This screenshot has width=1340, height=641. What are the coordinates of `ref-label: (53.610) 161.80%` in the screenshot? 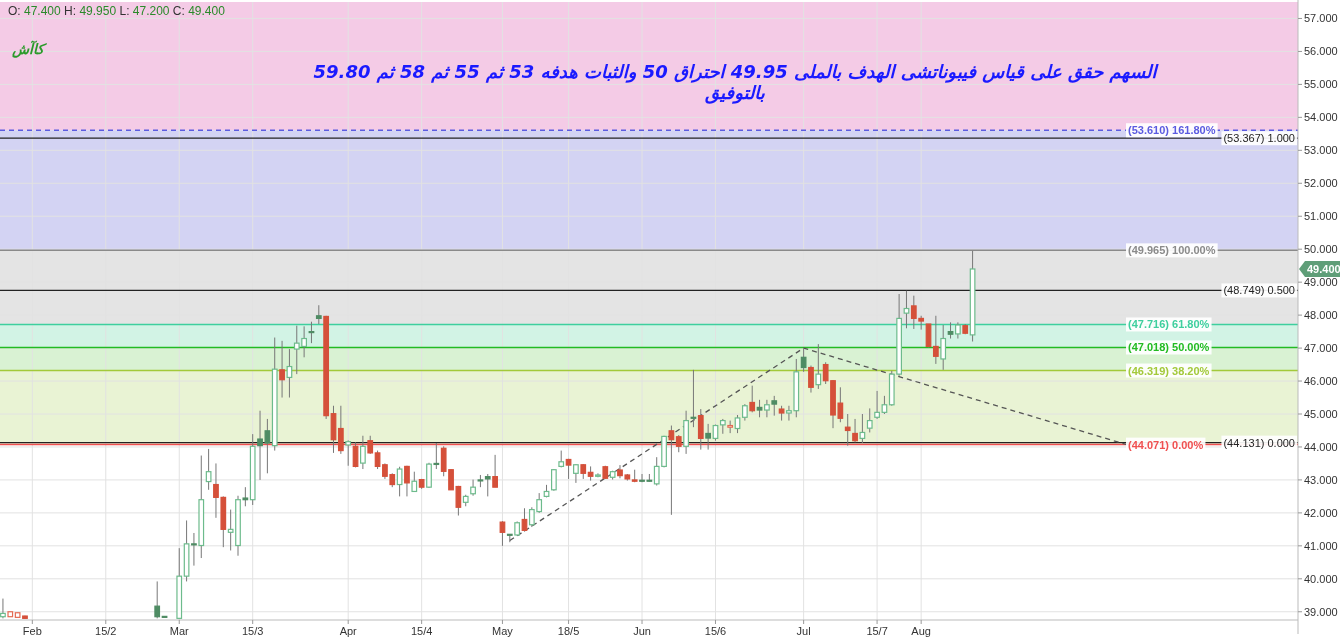 It's located at (1172, 130).